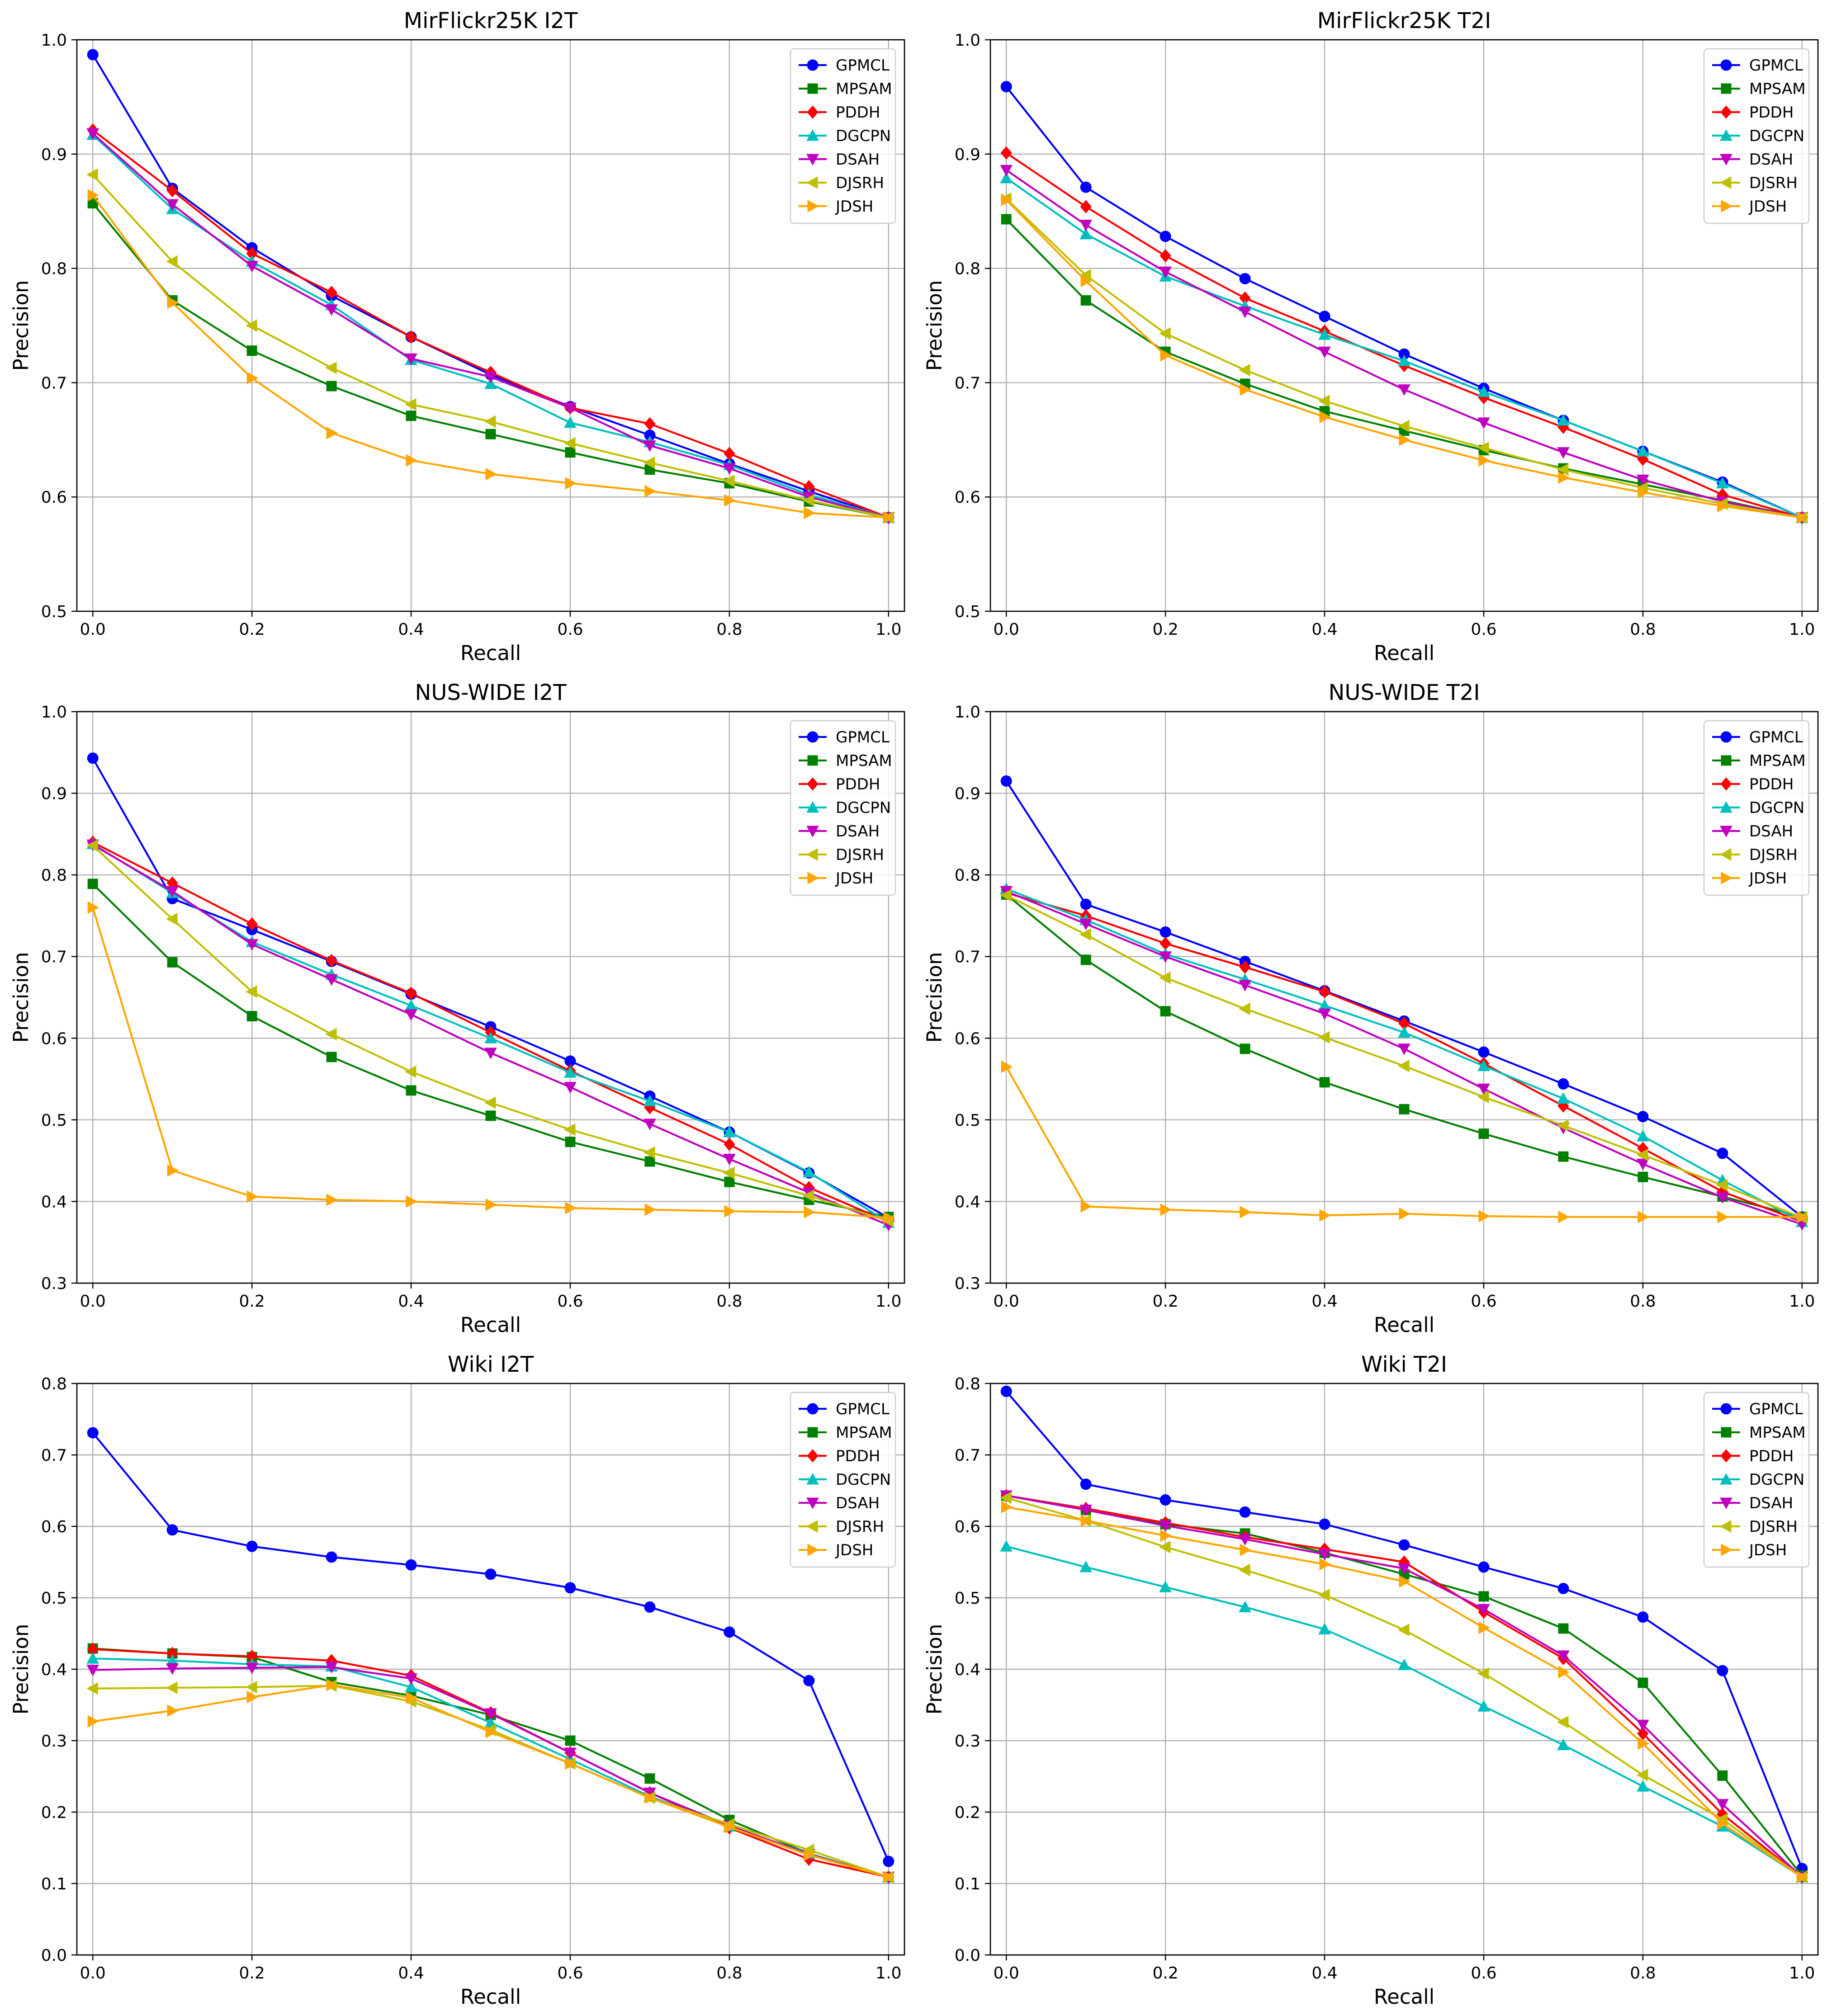 The height and width of the screenshot is (2016, 1827). Describe the element at coordinates (1755, 855) in the screenshot. I see `legend-item-djsrh: DJSRH` at that location.